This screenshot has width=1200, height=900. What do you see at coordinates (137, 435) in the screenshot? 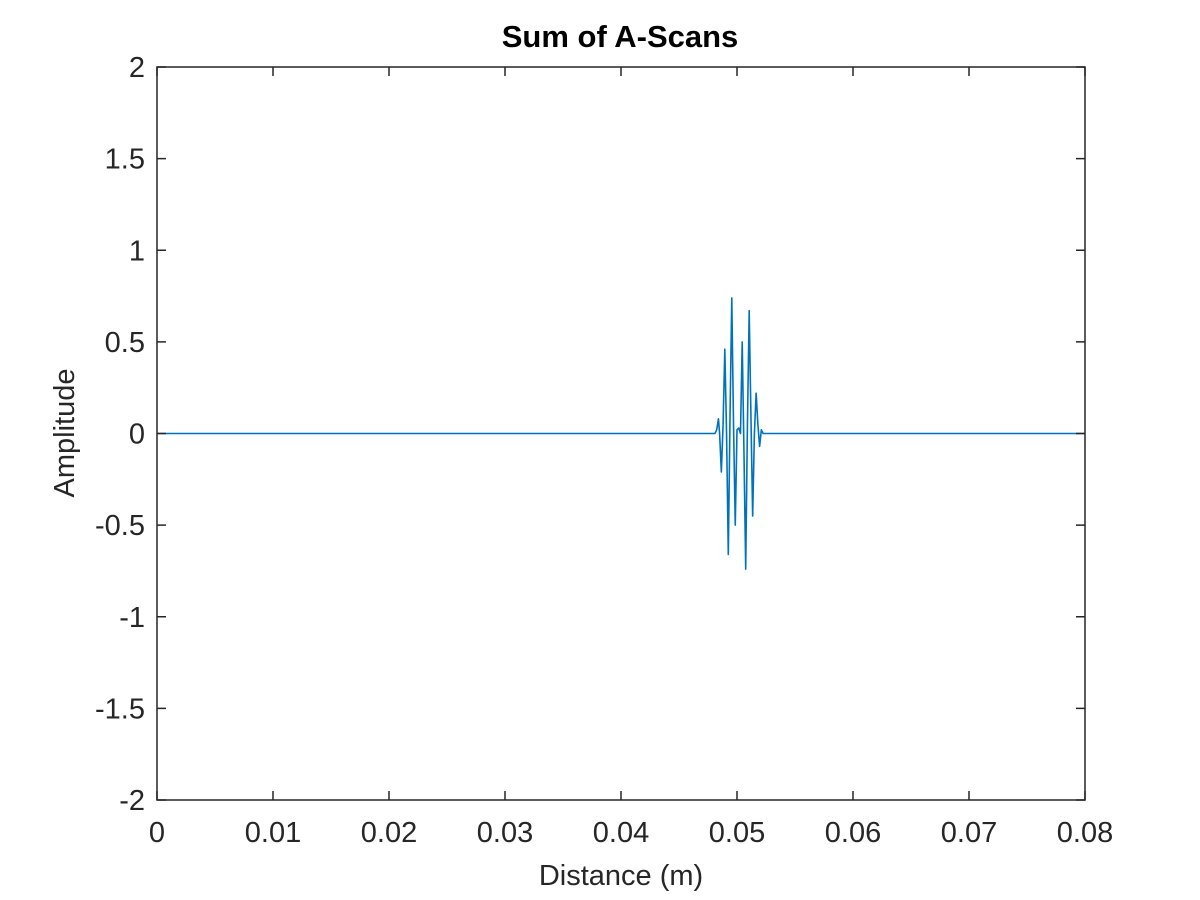
I see `y-tick-label: 0` at bounding box center [137, 435].